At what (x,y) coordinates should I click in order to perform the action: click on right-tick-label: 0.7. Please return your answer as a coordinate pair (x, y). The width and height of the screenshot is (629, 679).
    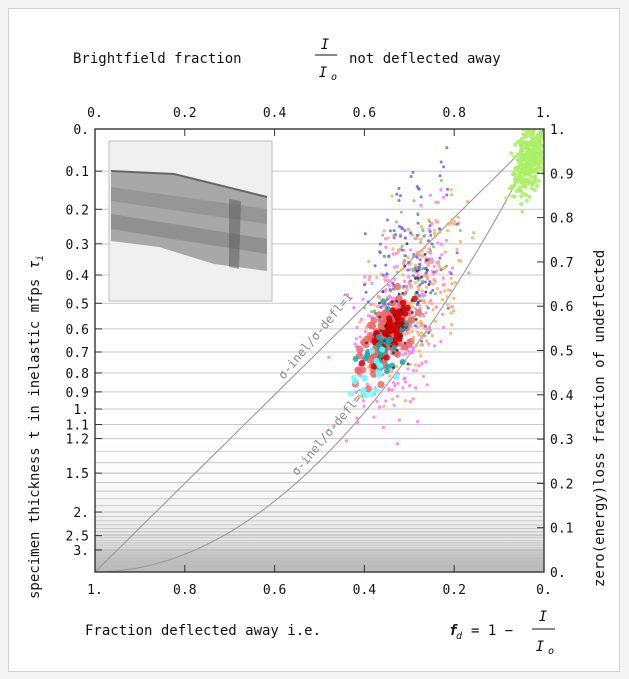
    Looking at the image, I should click on (561, 263).